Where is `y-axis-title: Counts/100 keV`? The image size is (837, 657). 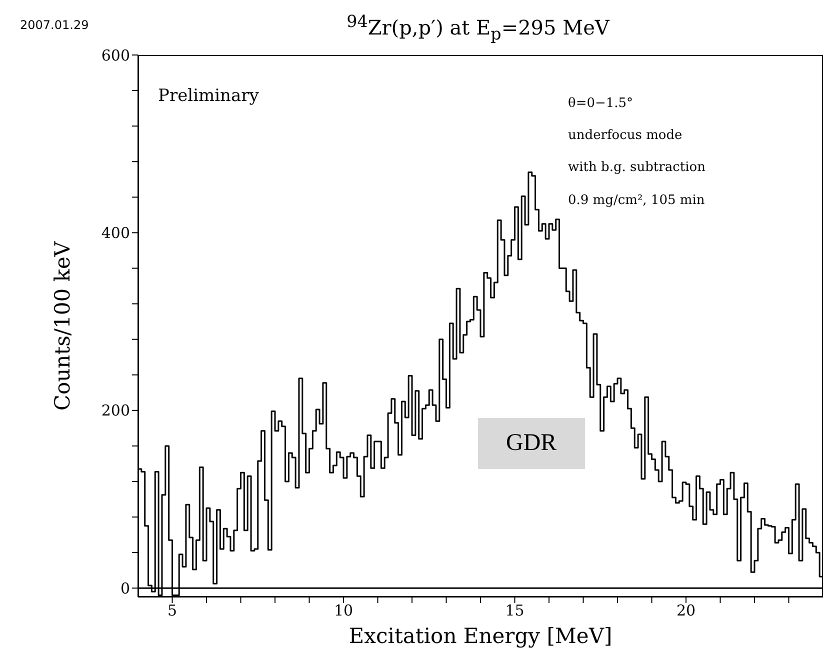
y-axis-title: Counts/100 keV is located at coordinates (62, 325).